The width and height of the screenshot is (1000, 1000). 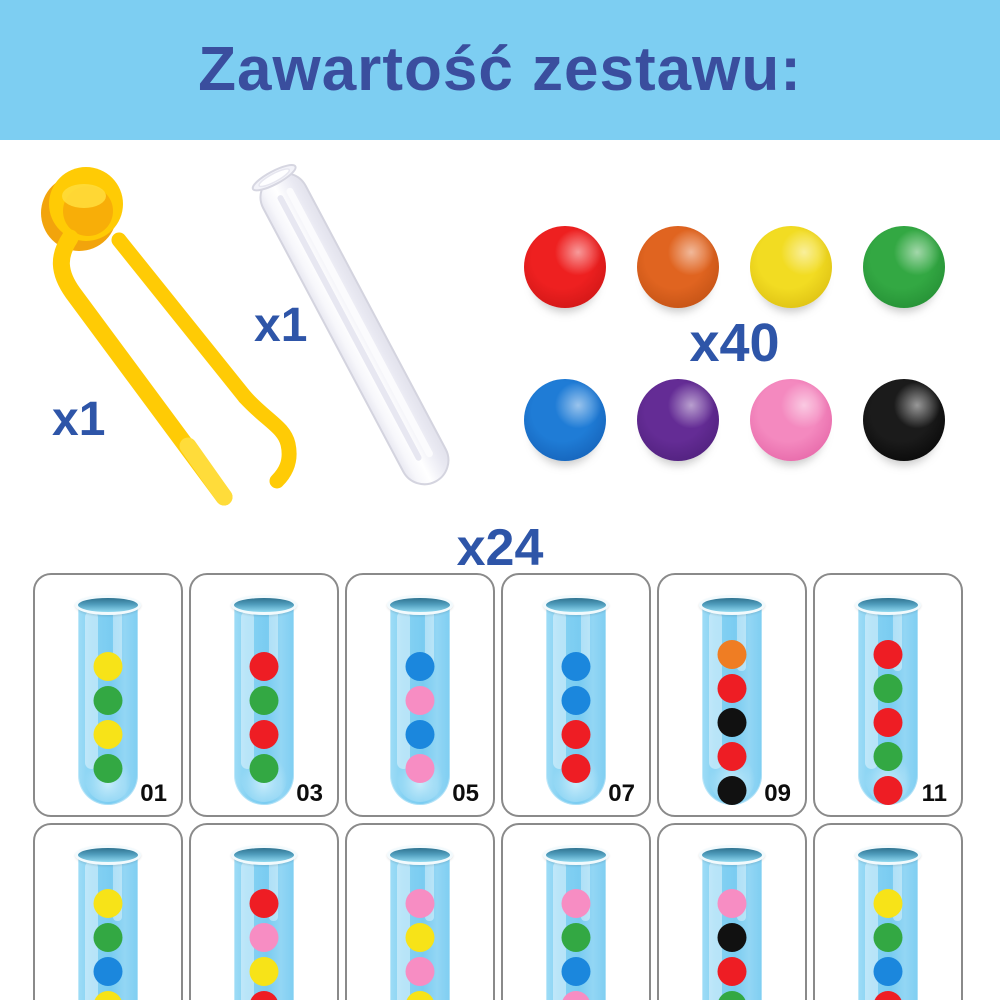 I want to click on balls-count-label: x40, so click(x=734, y=343).